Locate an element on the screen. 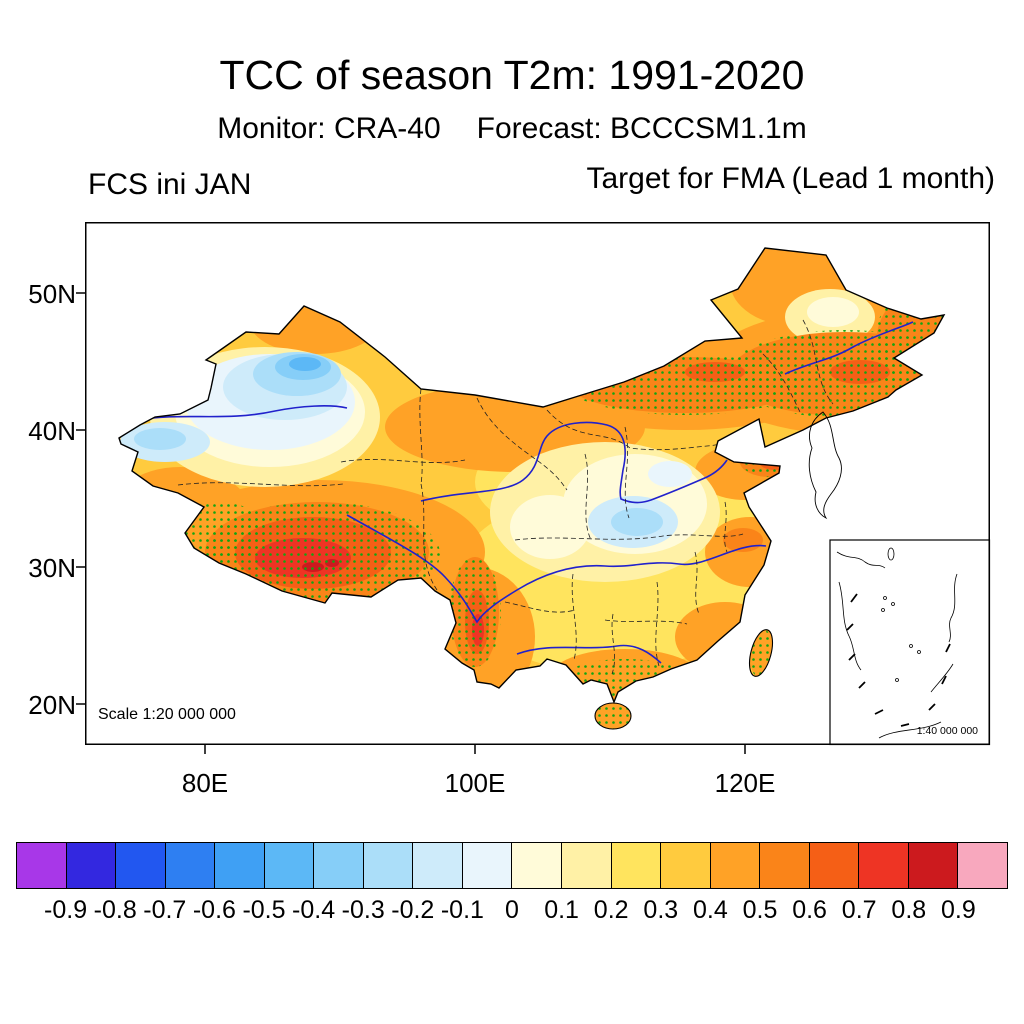 This screenshot has width=1024, height=1024. inset-island-taiwan is located at coordinates (891, 554).